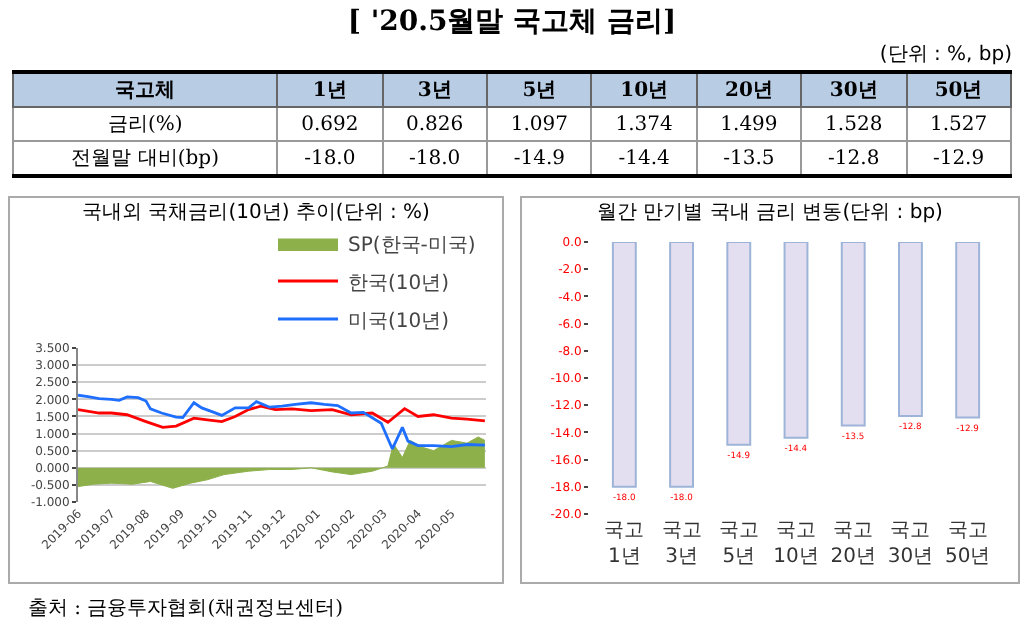 Image resolution: width=1024 pixels, height=640 pixels. What do you see at coordinates (967, 544) in the screenshot?
I see `x-tick-label: 국고 50년` at bounding box center [967, 544].